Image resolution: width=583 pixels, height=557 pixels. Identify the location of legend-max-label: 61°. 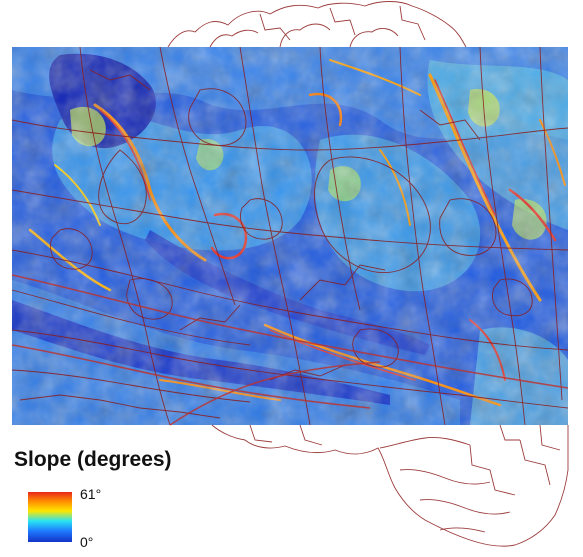
(91, 494).